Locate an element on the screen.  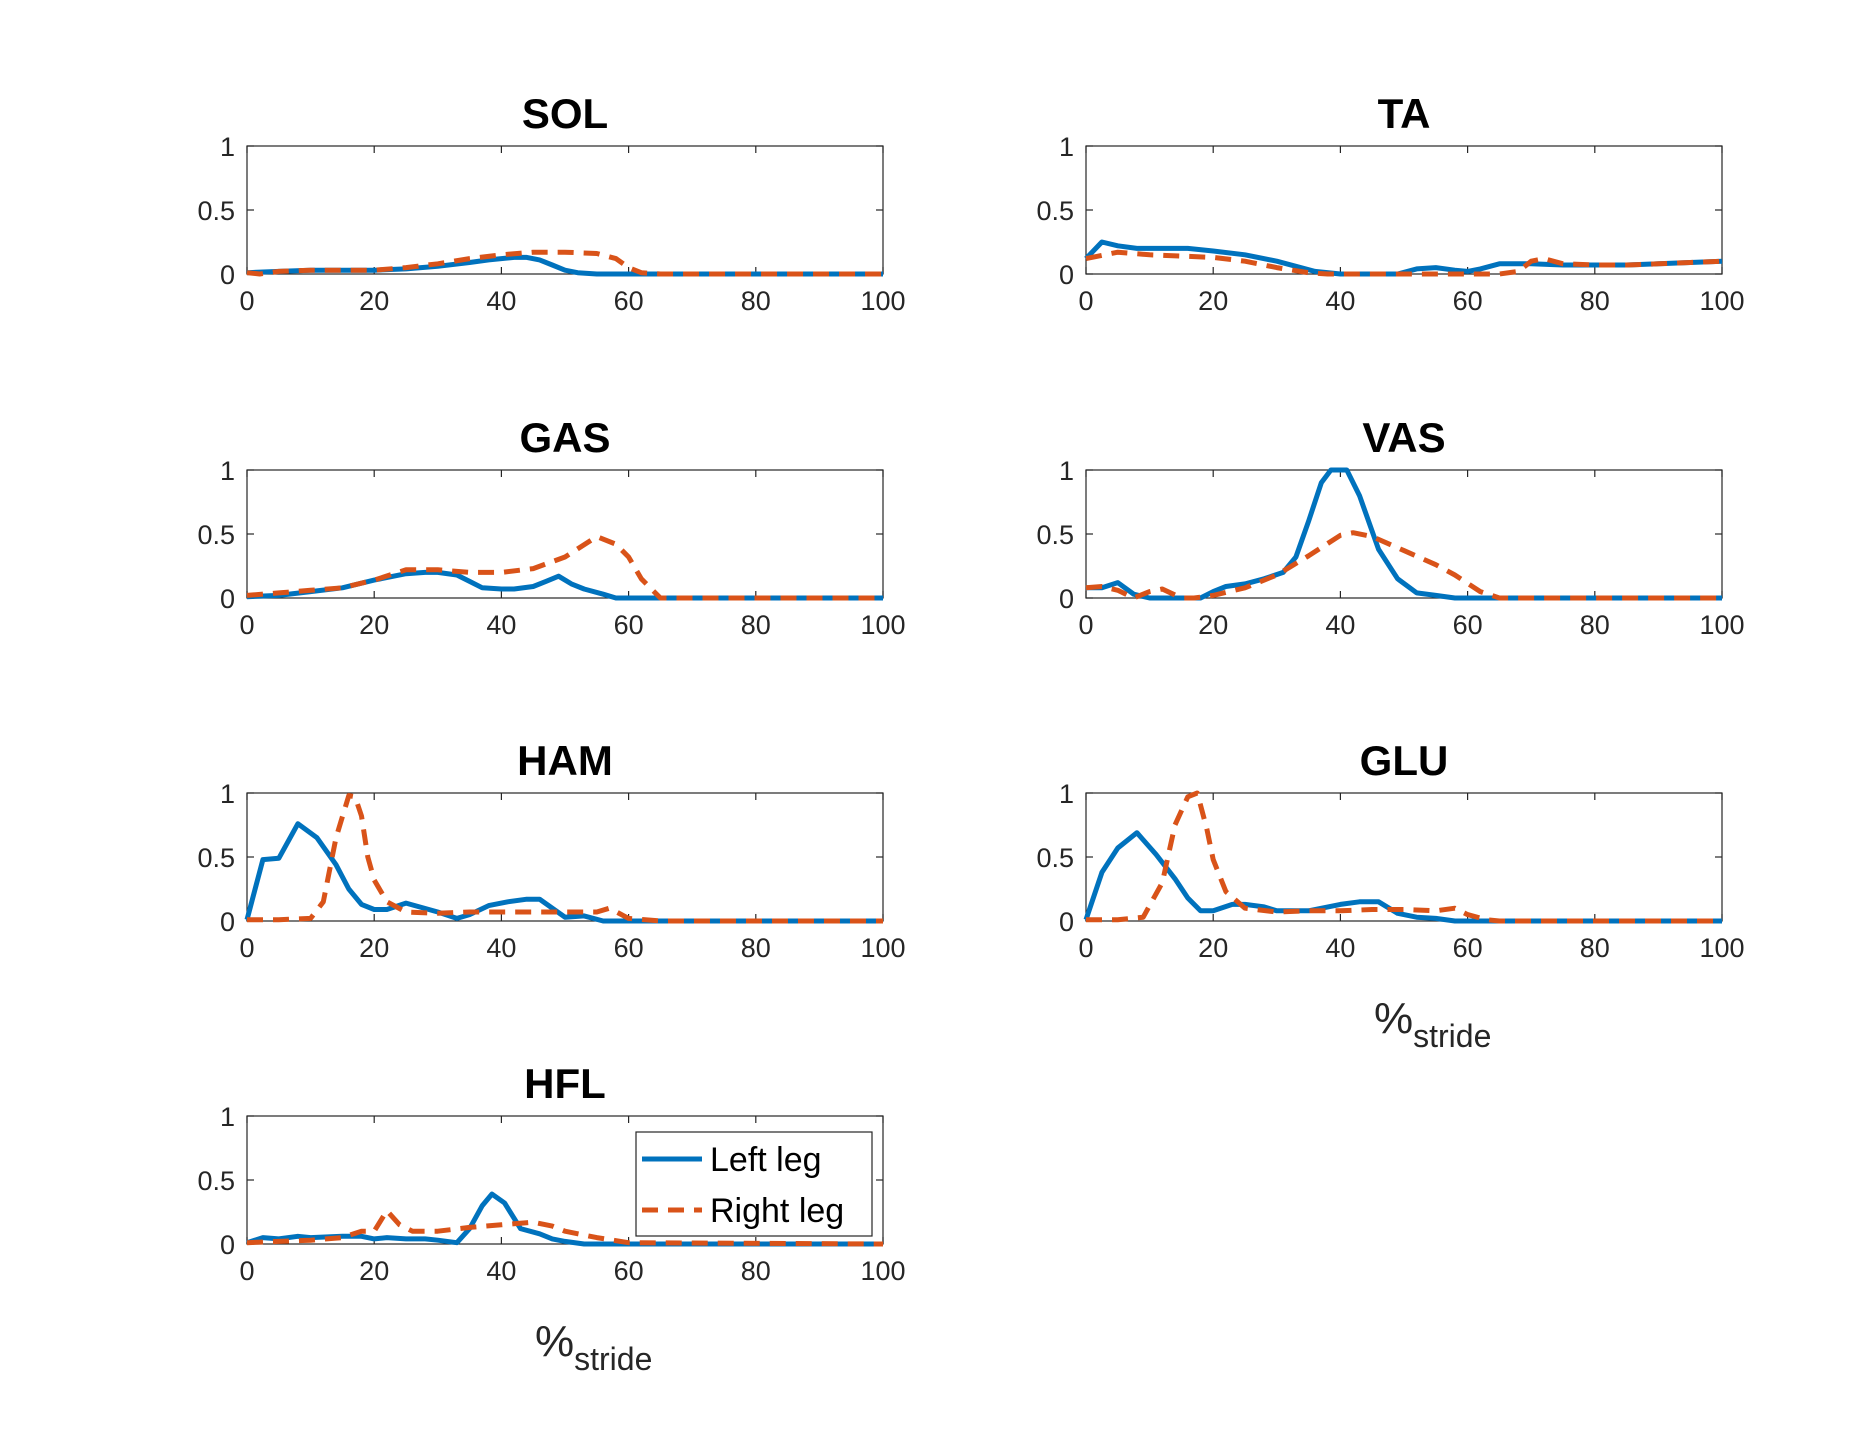
panel-title-hfl: HFL is located at coordinates (565, 1083).